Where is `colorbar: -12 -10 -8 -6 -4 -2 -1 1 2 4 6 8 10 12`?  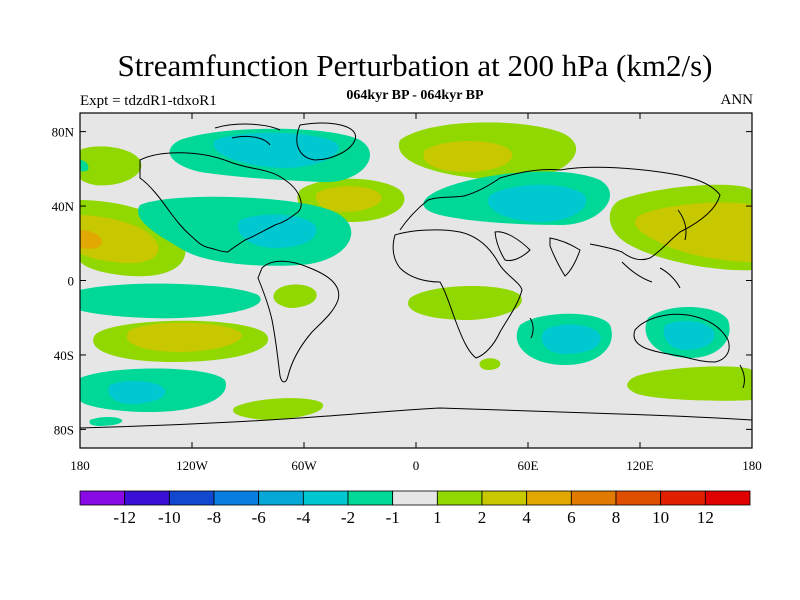 colorbar: -12 -10 -8 -6 -4 -2 -1 1 2 4 6 8 10 12 is located at coordinates (415, 508).